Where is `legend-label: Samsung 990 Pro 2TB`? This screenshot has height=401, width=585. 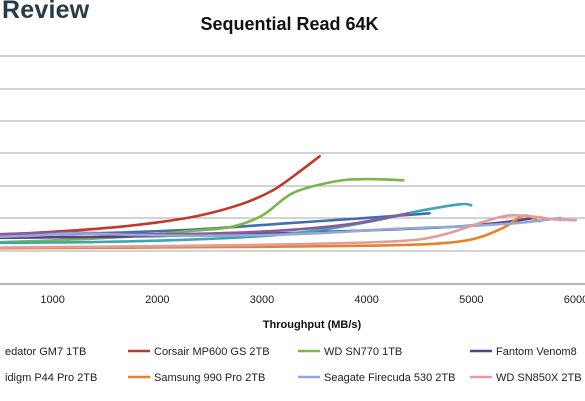
legend-label: Samsung 990 Pro 2TB is located at coordinates (209, 378).